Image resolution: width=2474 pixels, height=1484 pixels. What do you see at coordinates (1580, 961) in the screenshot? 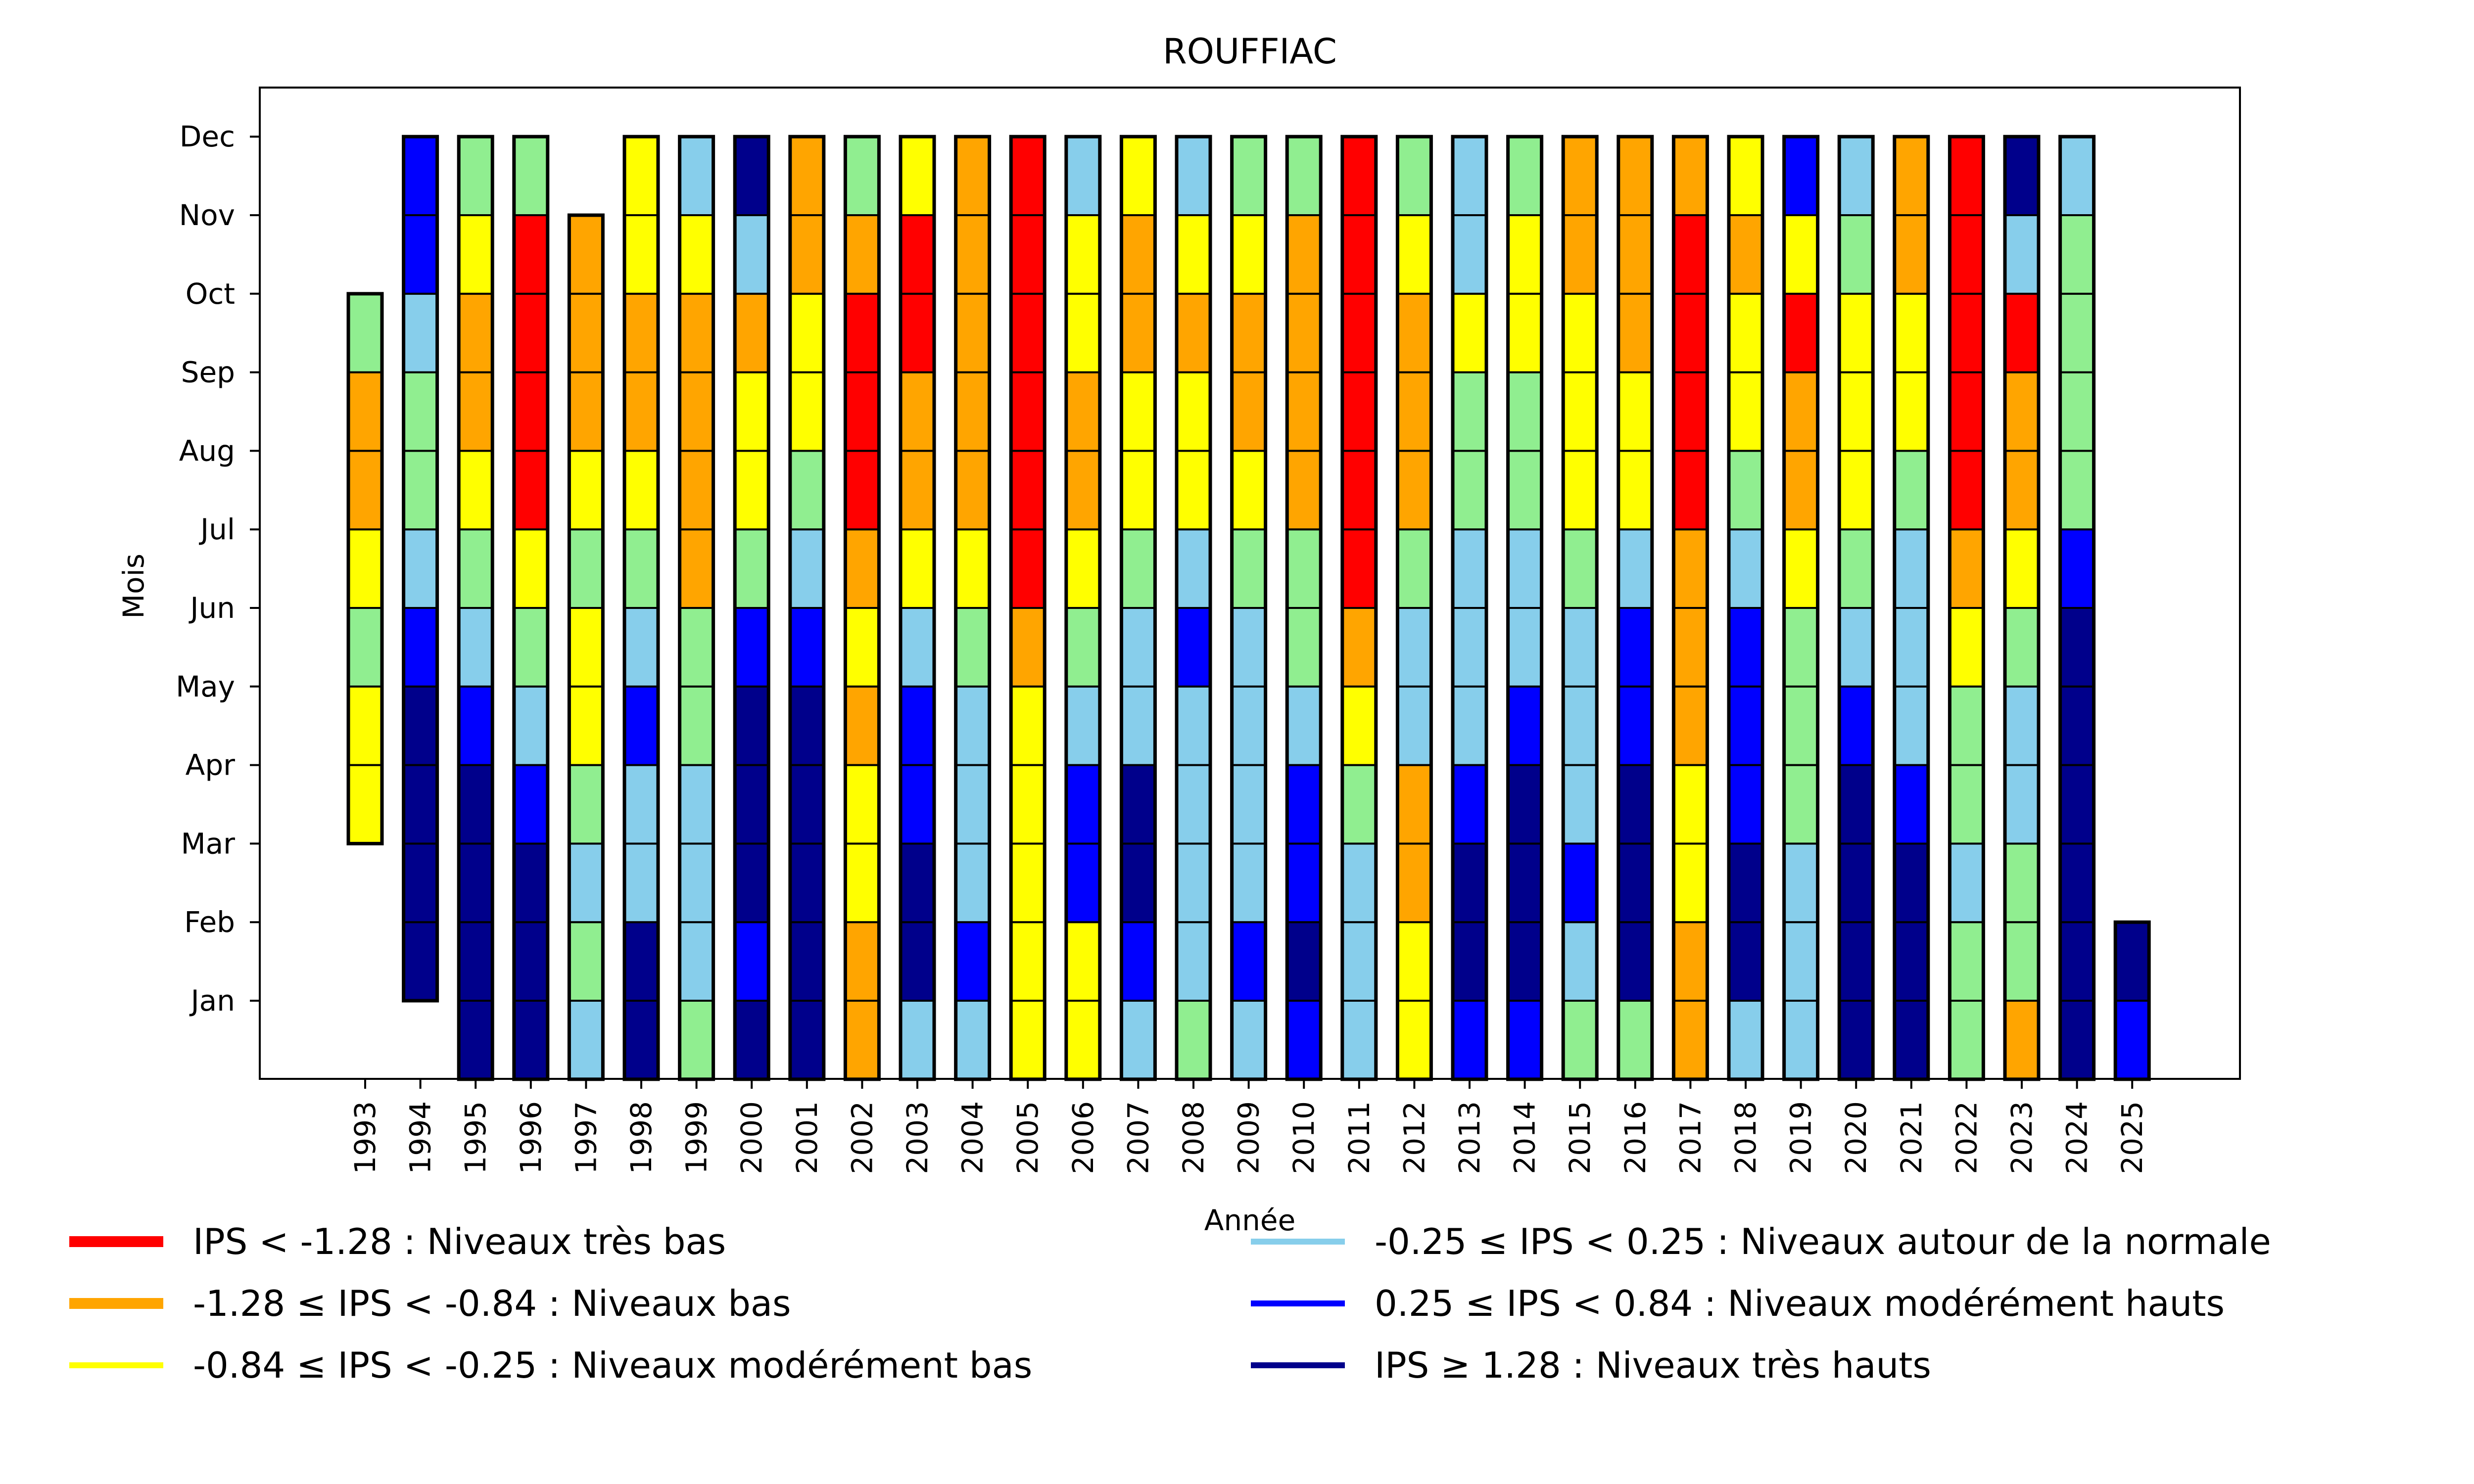
I see `heatmap-cell-2015-feb` at bounding box center [1580, 961].